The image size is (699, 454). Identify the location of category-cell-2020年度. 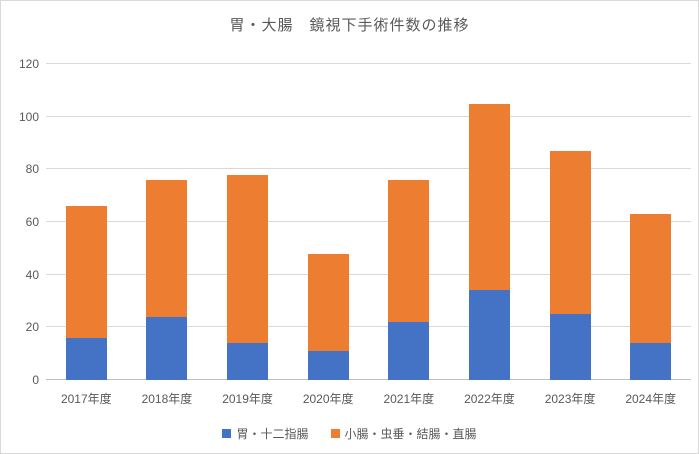
(328, 222).